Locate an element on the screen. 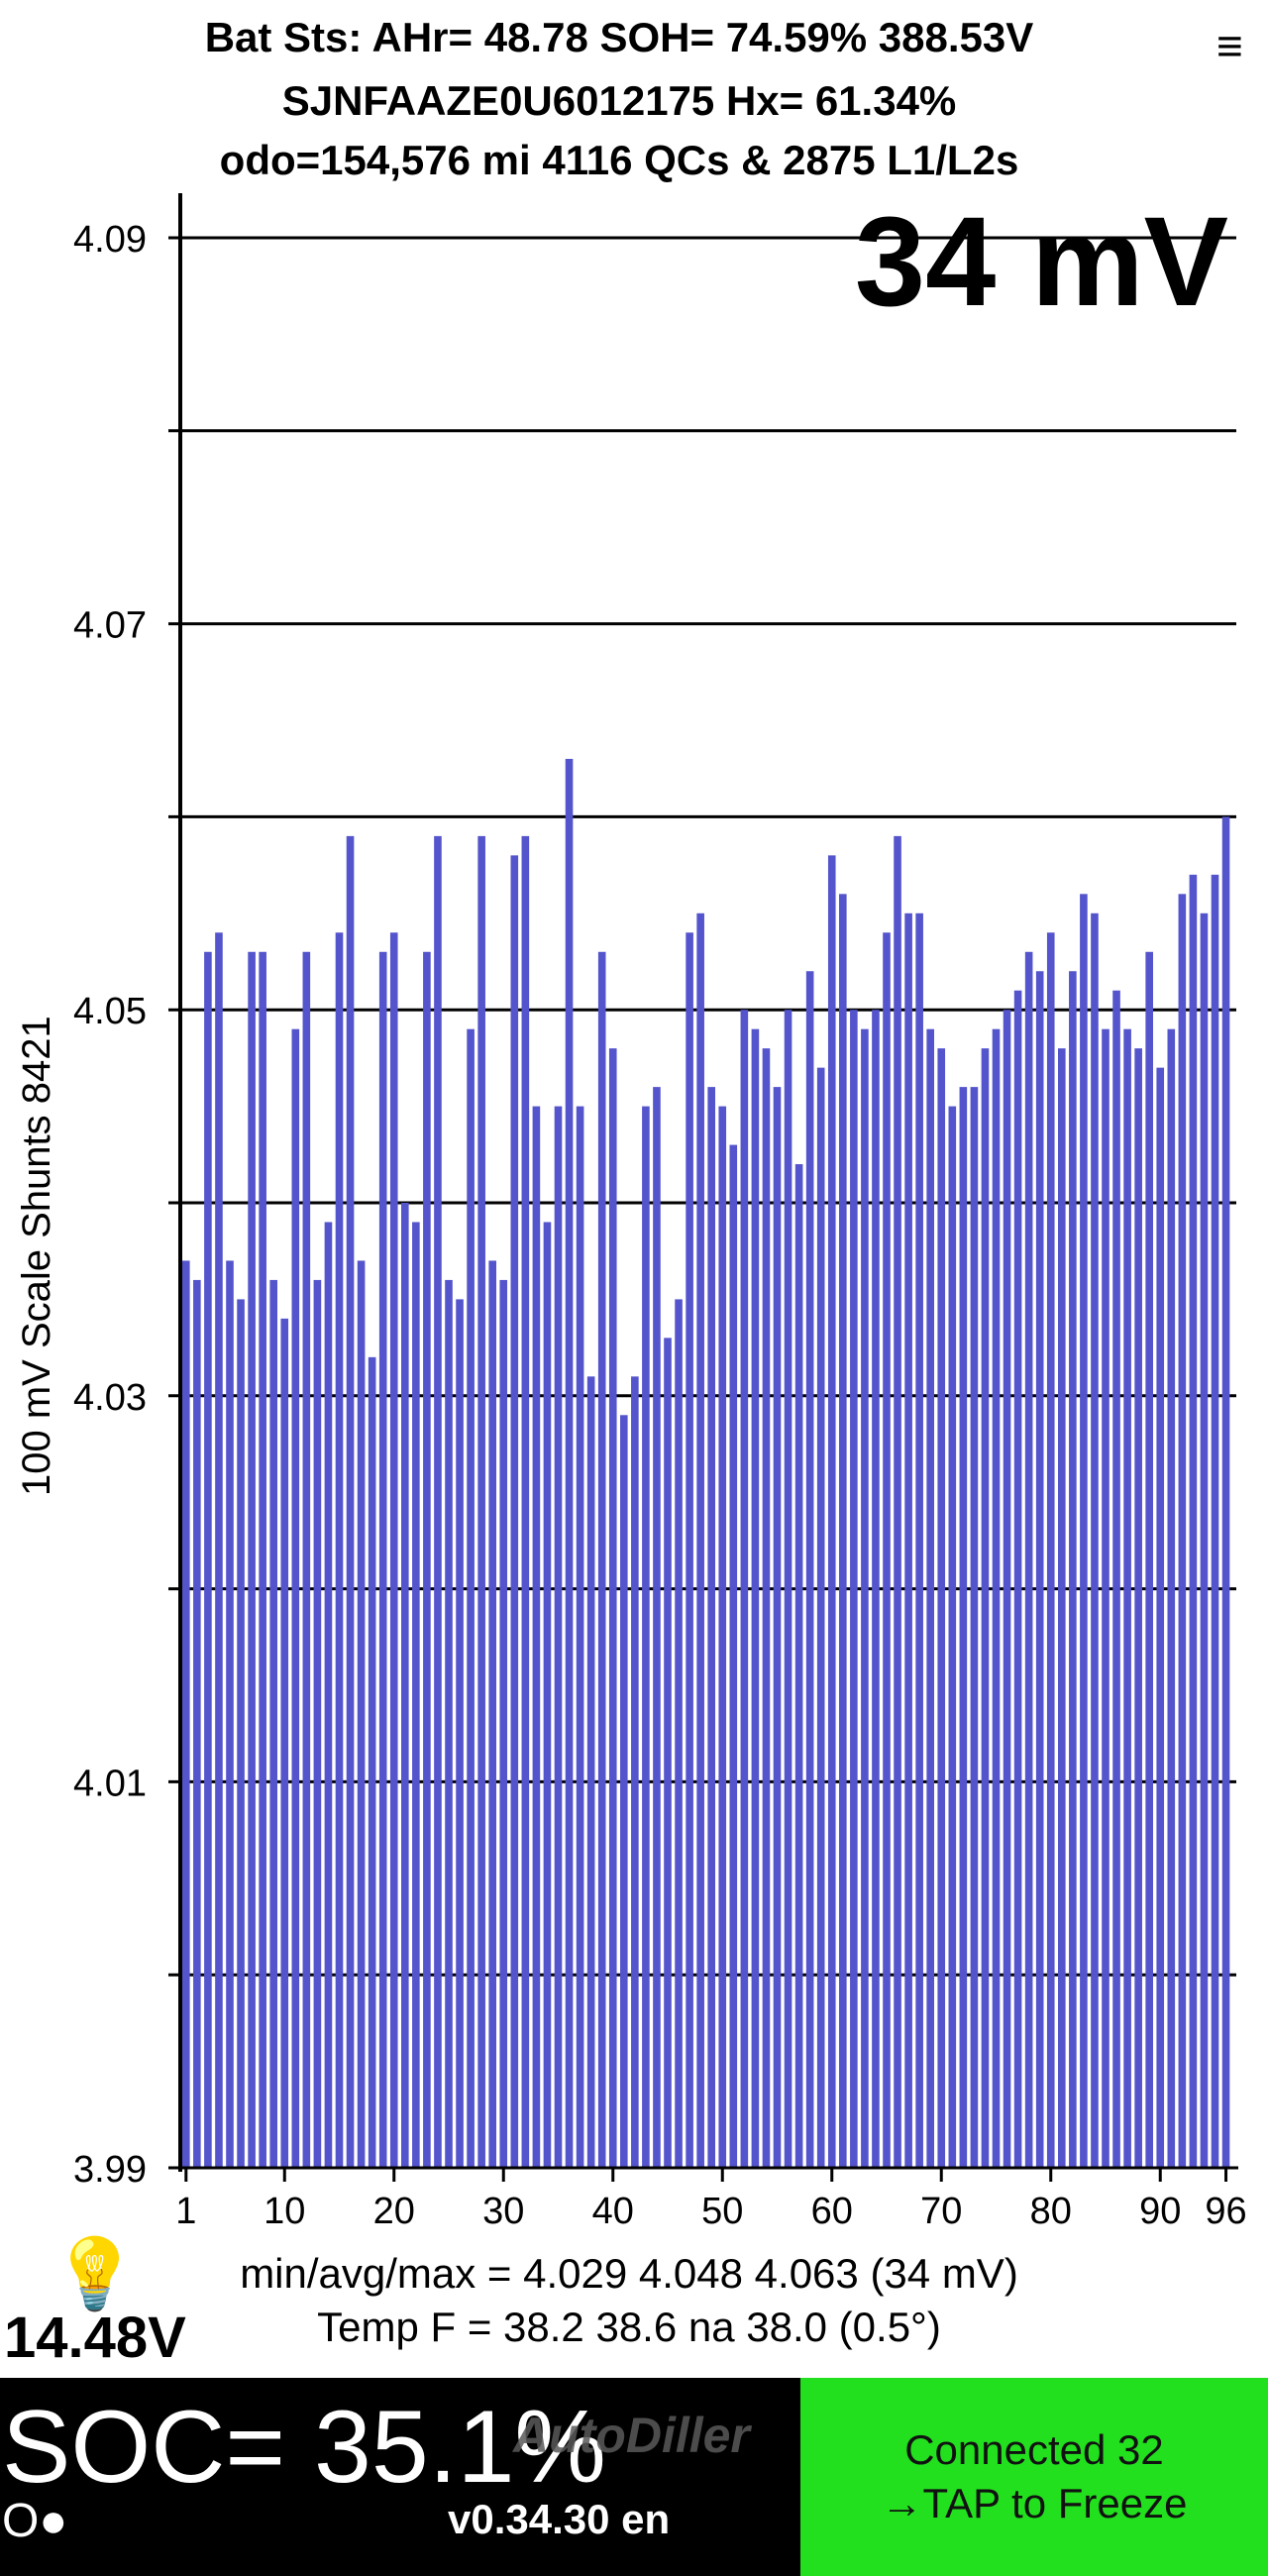  x-tick-label: 90 is located at coordinates (1160, 2211).